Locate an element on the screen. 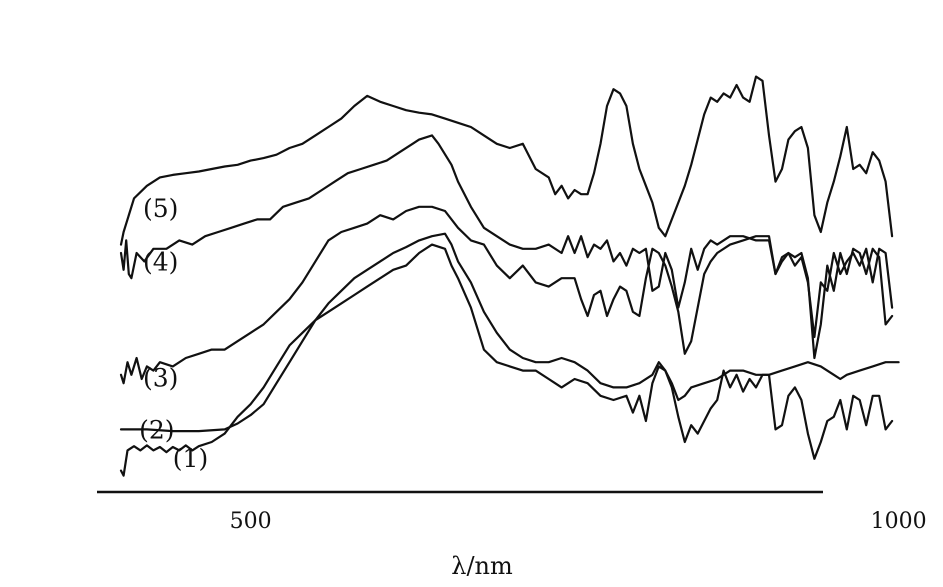 The width and height of the screenshot is (943, 587). x-tick-label: 1000 is located at coordinates (899, 521).